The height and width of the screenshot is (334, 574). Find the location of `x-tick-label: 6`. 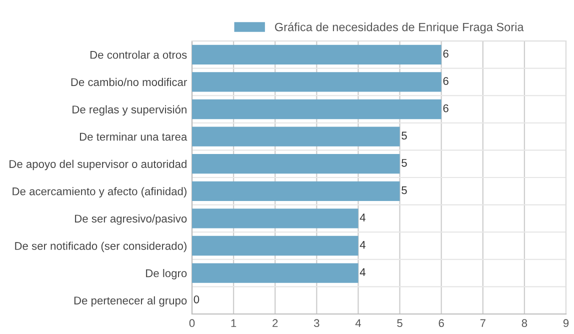

x-tick-label: 6 is located at coordinates (441, 323).